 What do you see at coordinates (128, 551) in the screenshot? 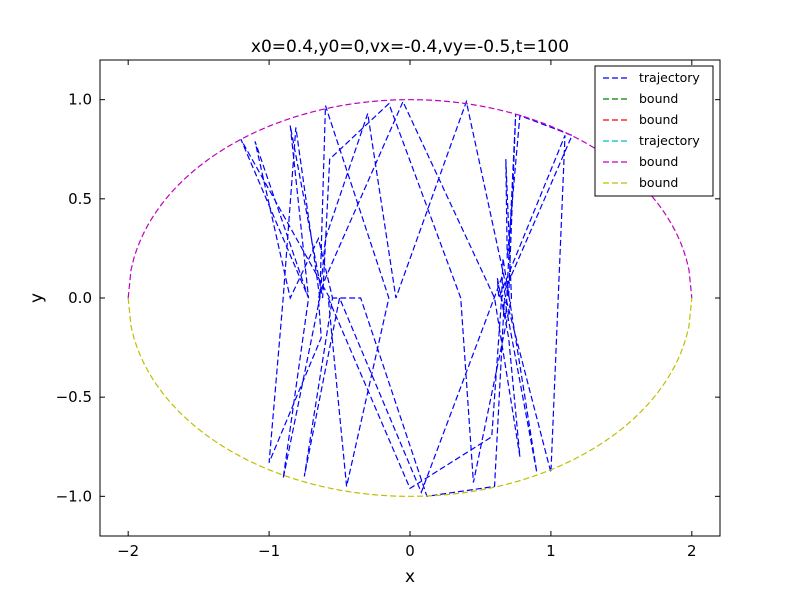
I see `x-tick-label: −2` at bounding box center [128, 551].